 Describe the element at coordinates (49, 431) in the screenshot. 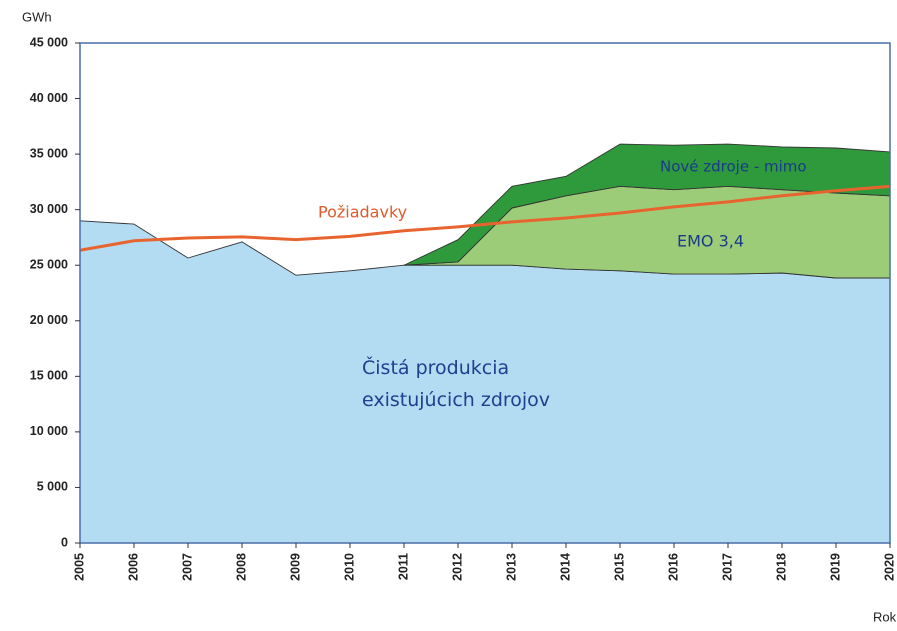

I see `y-tick-label: 10 000` at that location.